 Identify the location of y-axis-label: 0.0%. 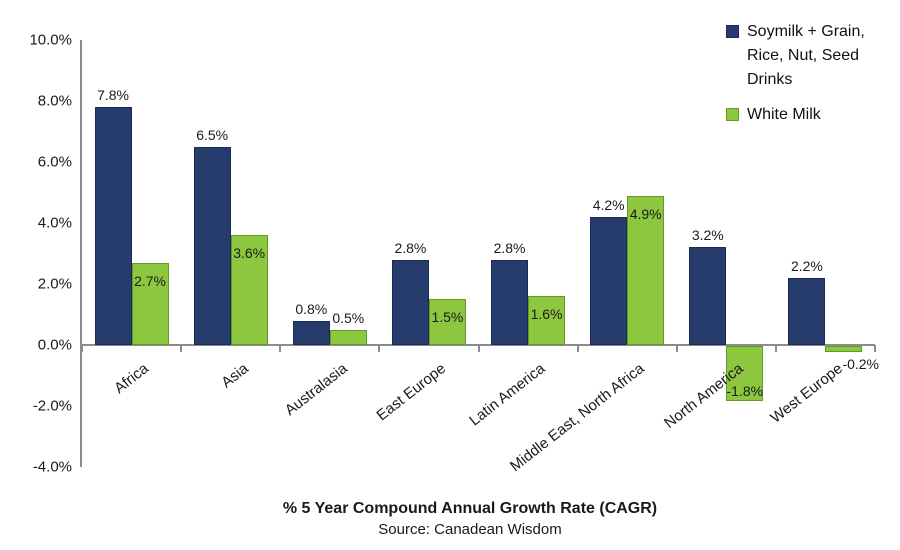
(54, 345).